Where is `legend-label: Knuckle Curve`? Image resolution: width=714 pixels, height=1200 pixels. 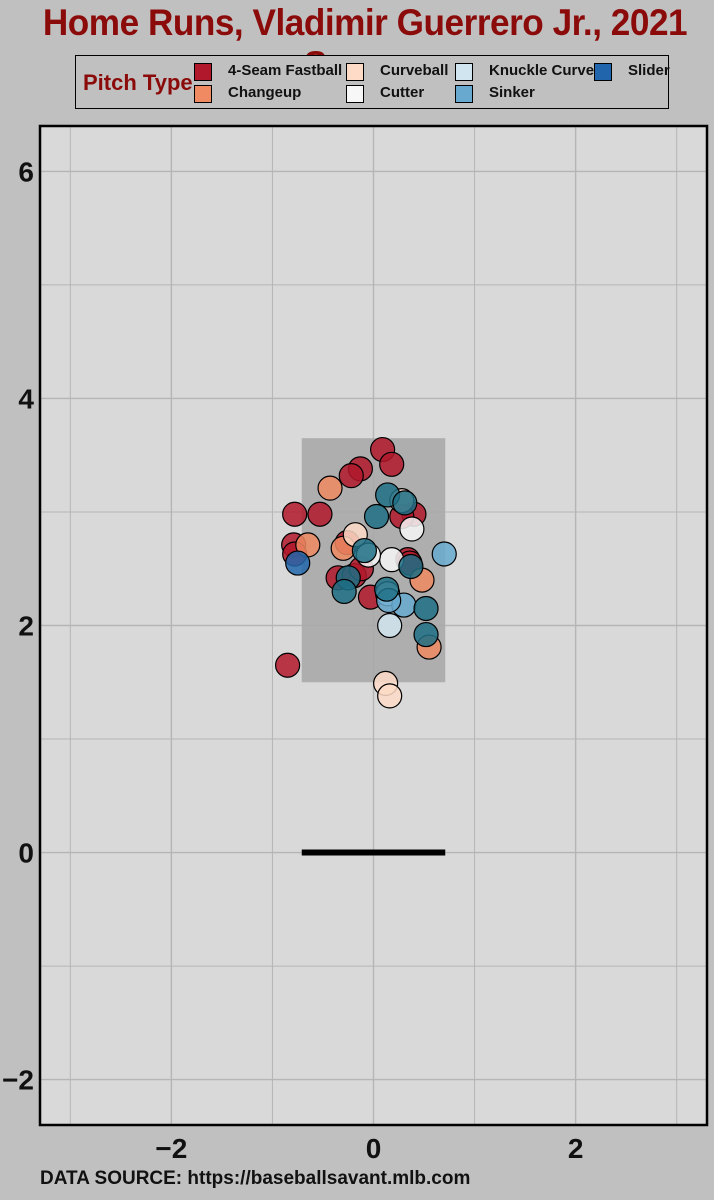 legend-label: Knuckle Curve is located at coordinates (542, 70).